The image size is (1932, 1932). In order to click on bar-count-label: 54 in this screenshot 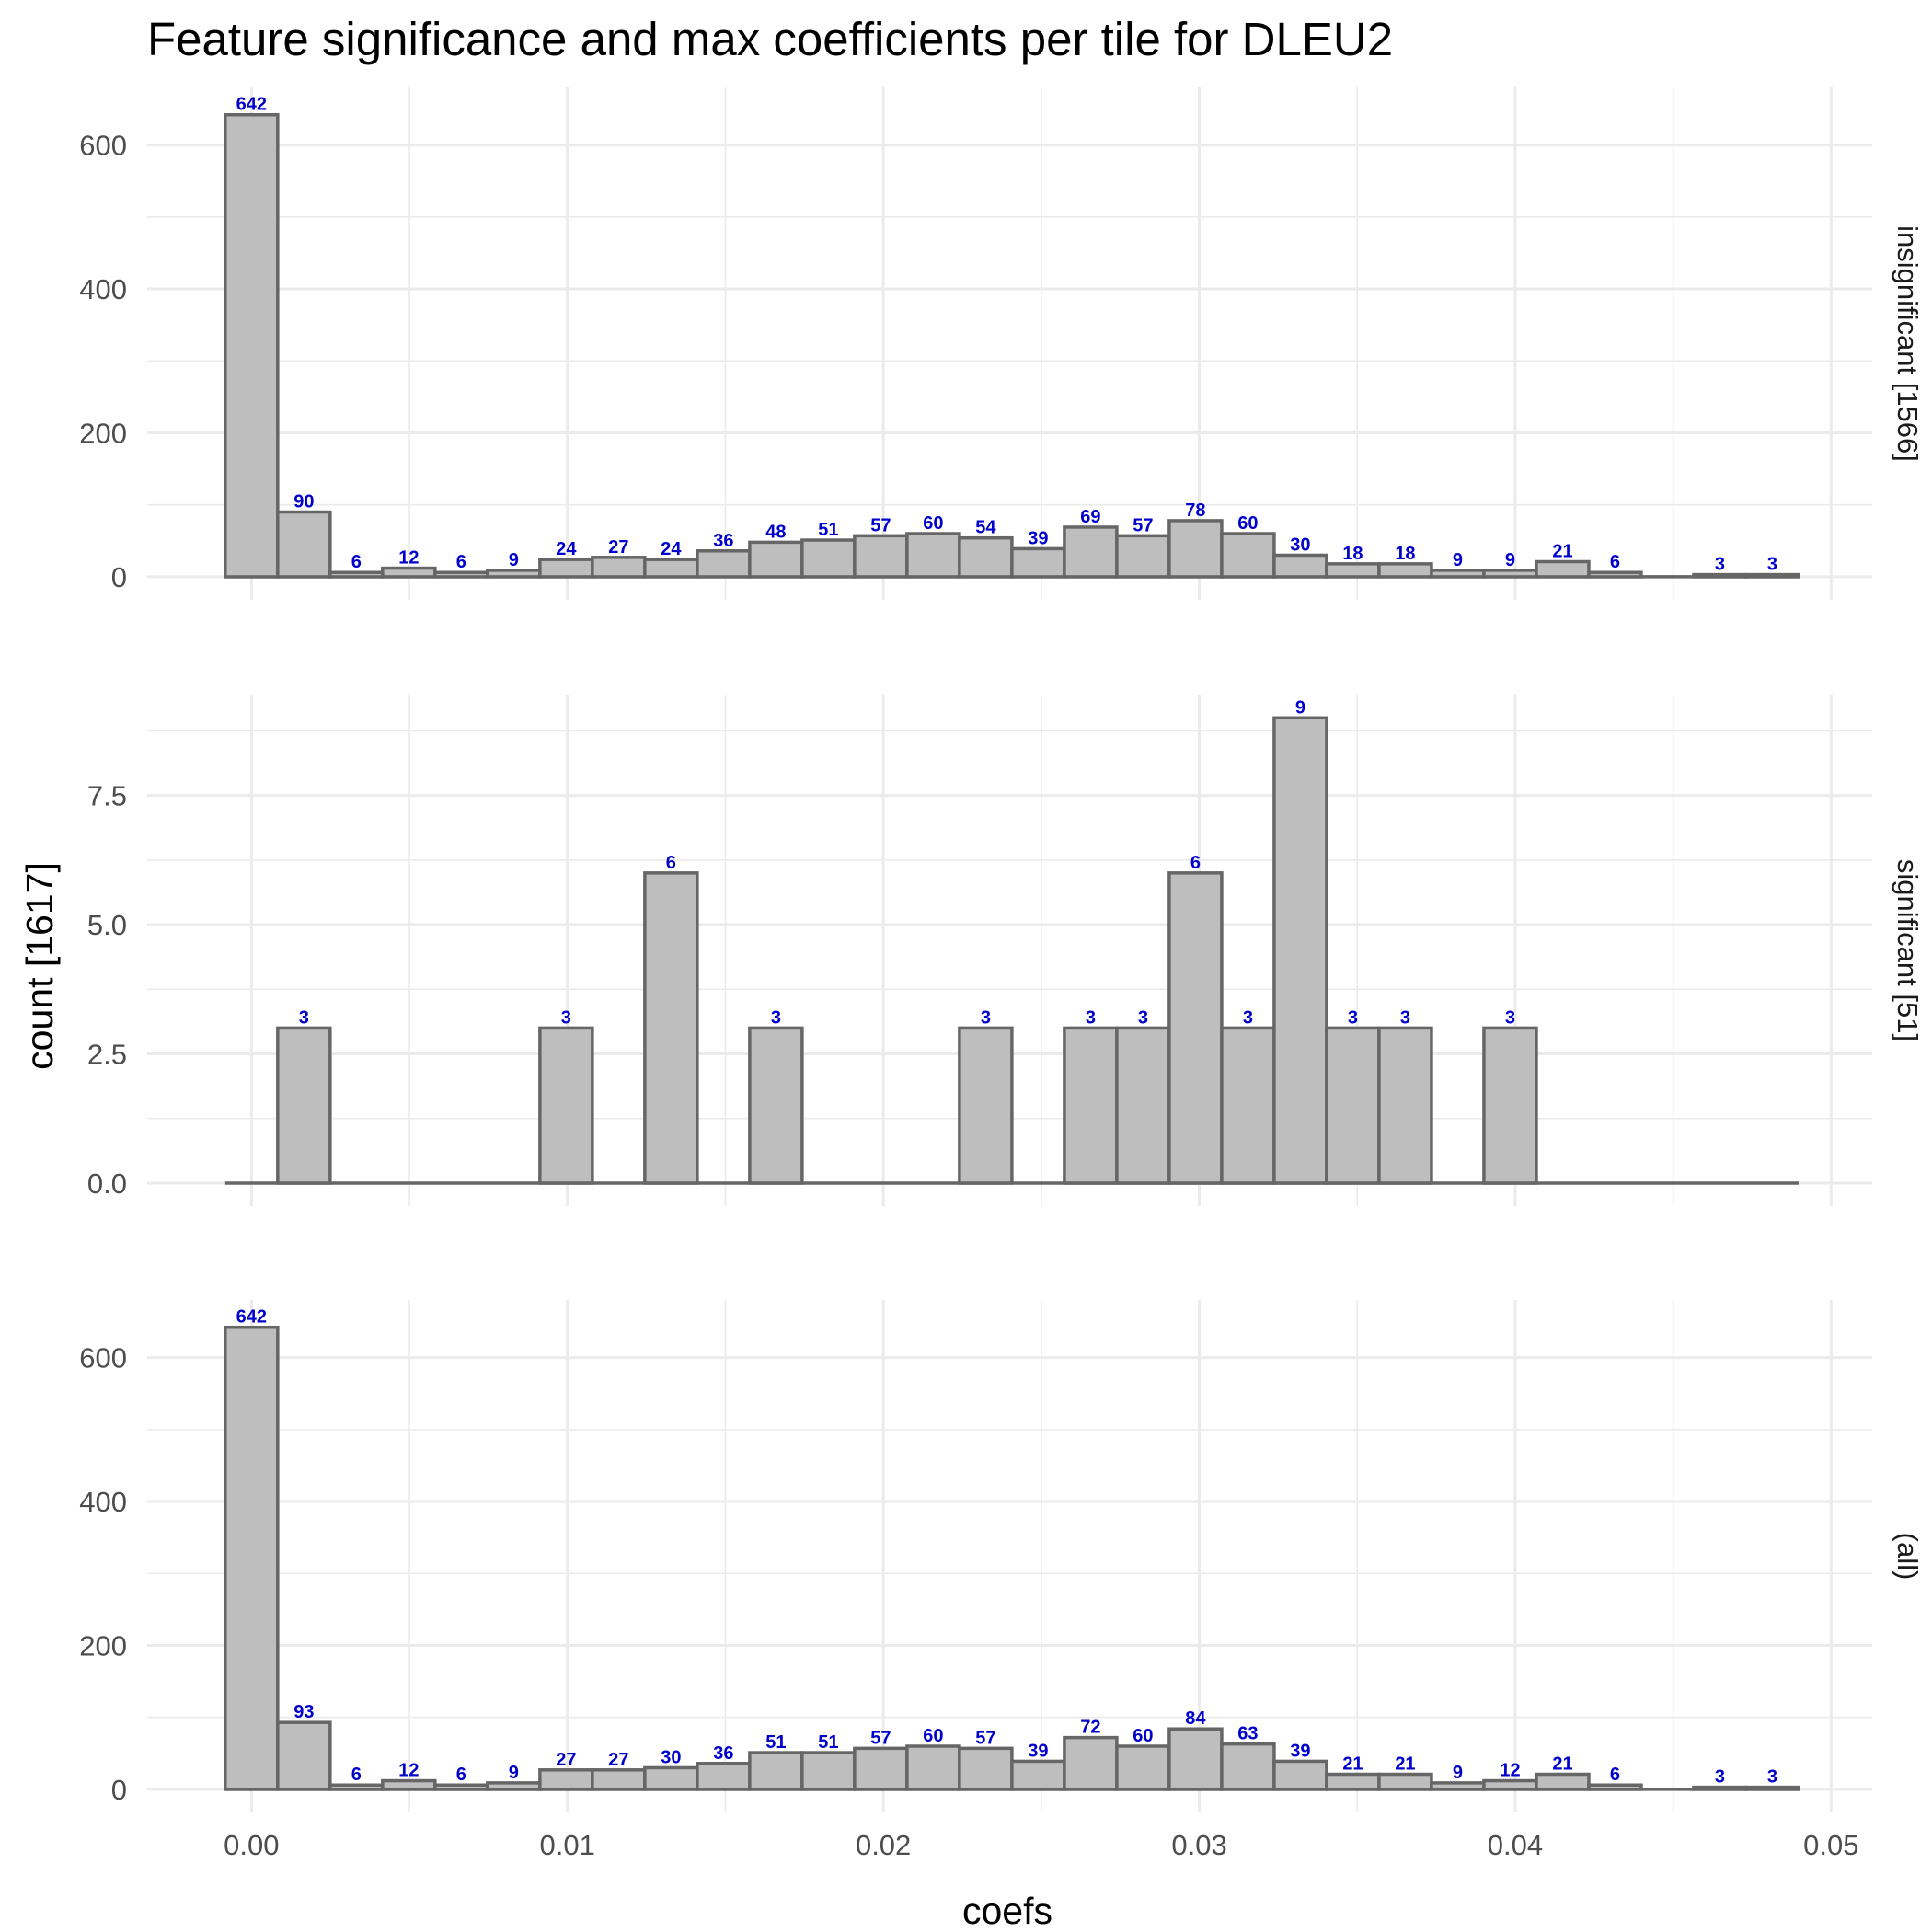, I will do `click(985, 528)`.